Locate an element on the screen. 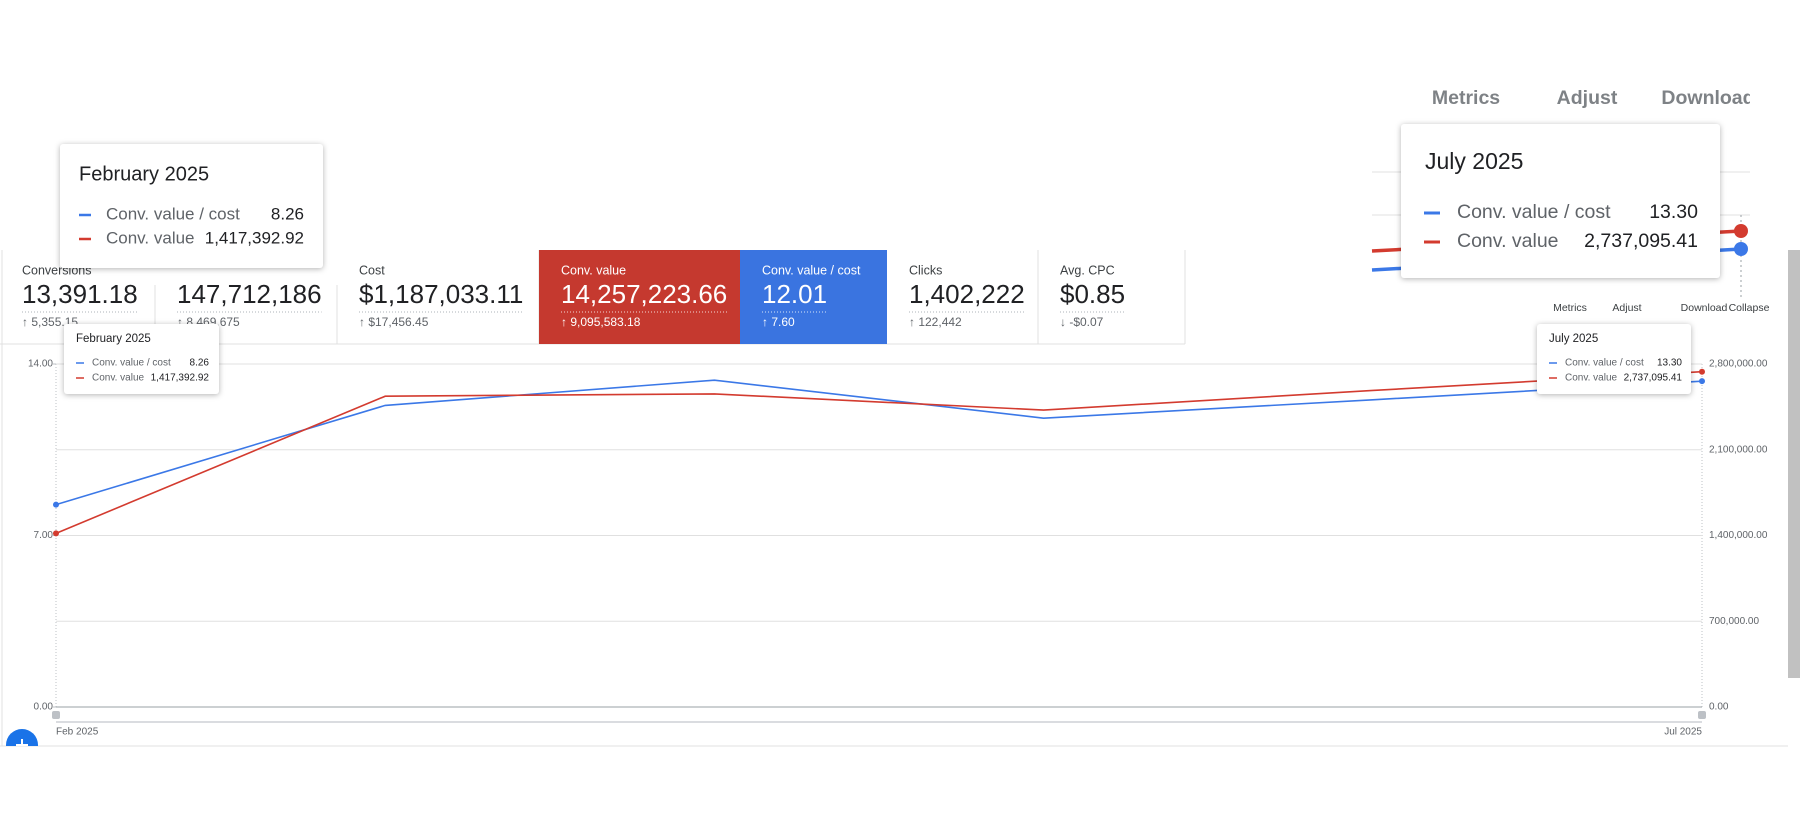  fab is located at coordinates (22, 745).